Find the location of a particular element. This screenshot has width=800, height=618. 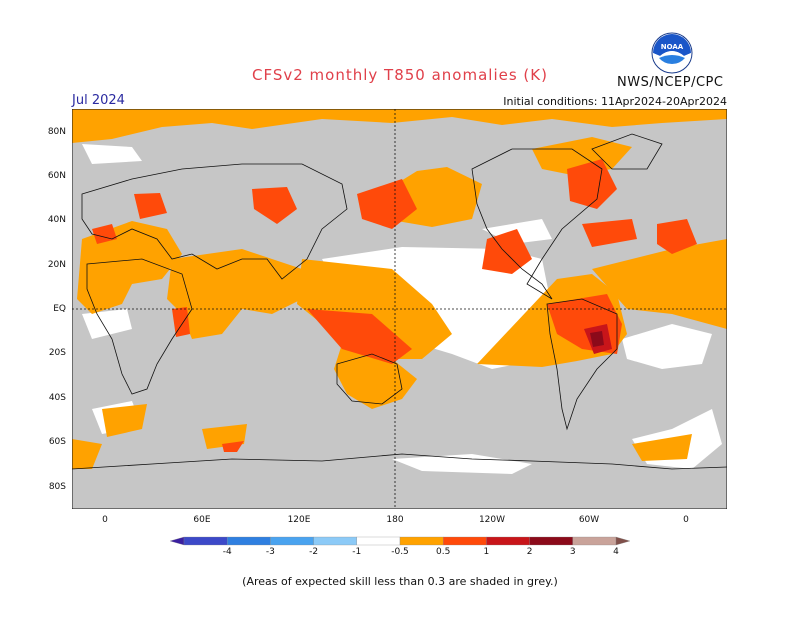

lat-label-40n: 40N is located at coordinates (56, 220).